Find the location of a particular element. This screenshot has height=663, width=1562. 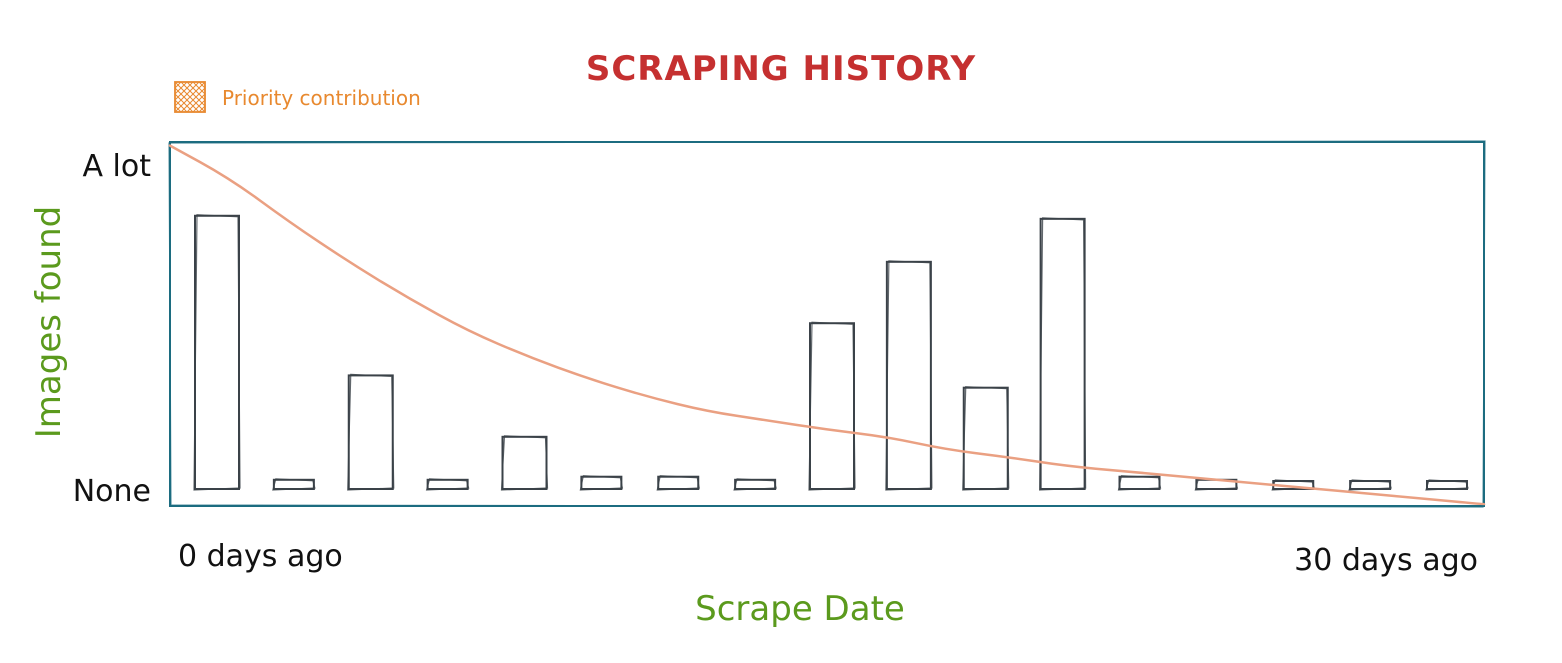

bar-12-outline is located at coordinates (1062, 353).